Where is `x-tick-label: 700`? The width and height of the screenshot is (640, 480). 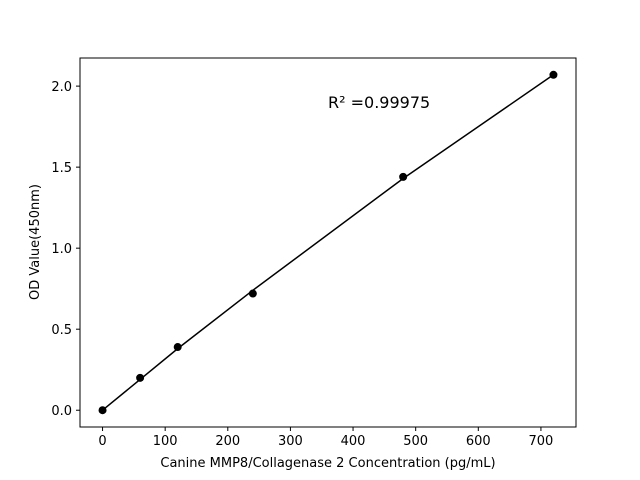
x-tick-label: 700 is located at coordinates (541, 441).